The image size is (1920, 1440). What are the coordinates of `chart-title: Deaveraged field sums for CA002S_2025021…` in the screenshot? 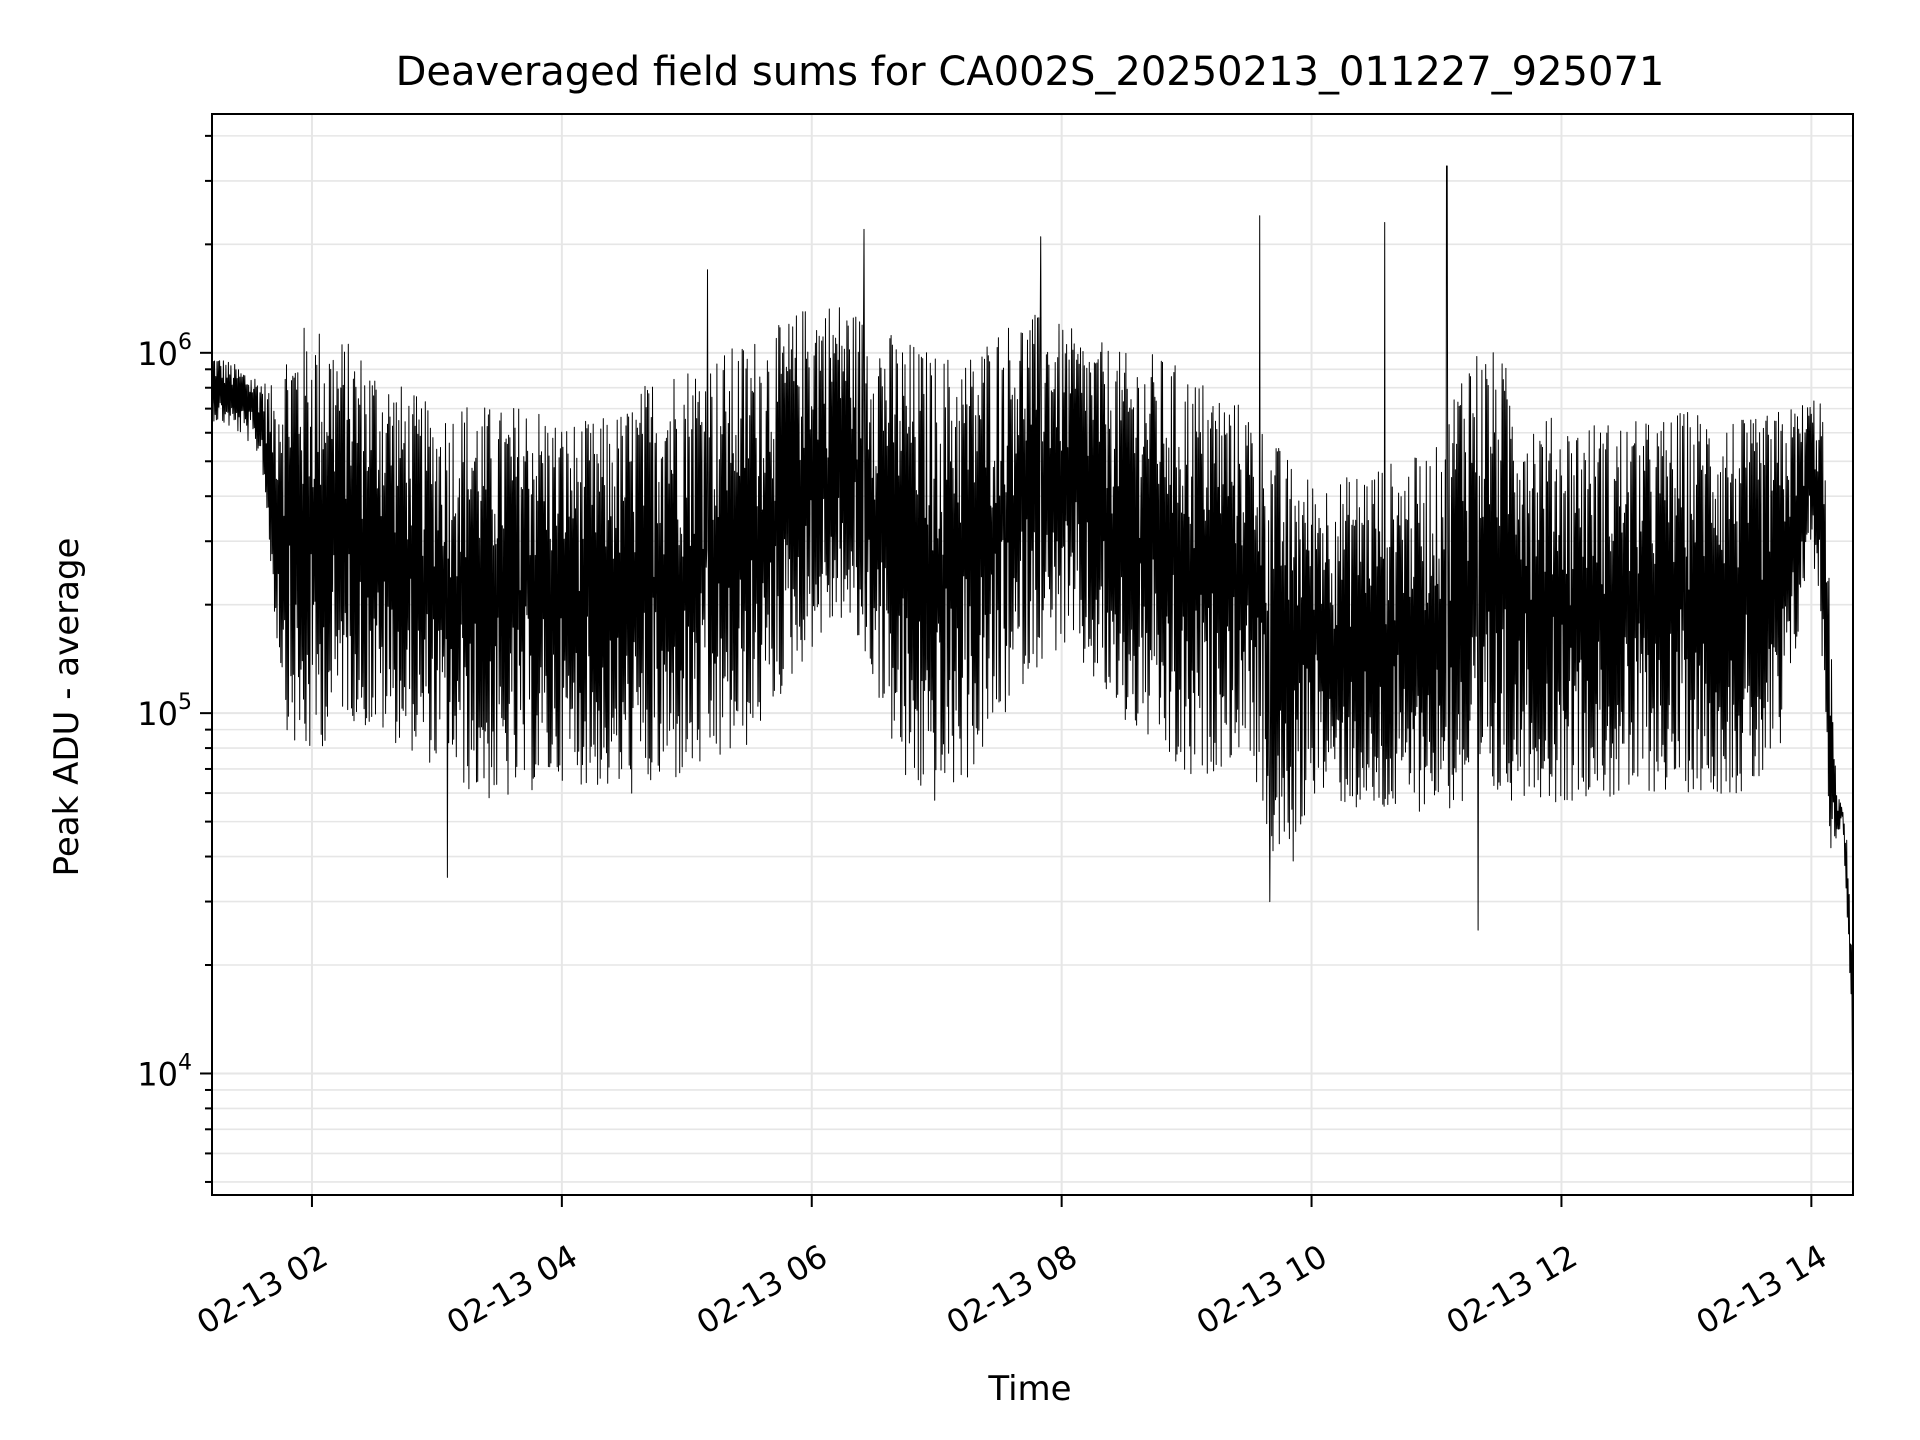 It's located at (1030, 72).